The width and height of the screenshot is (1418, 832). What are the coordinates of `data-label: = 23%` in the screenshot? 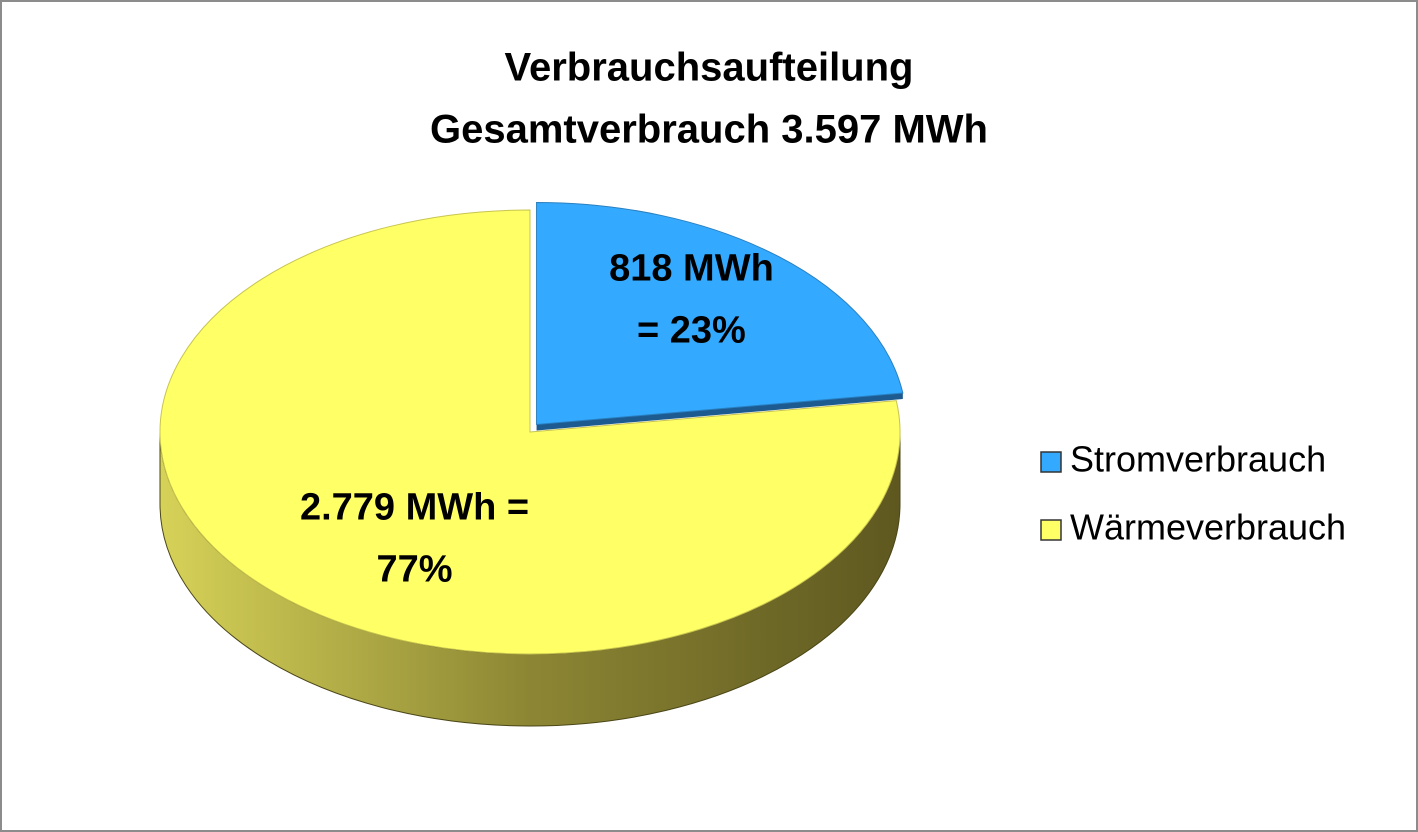 It's located at (691, 330).